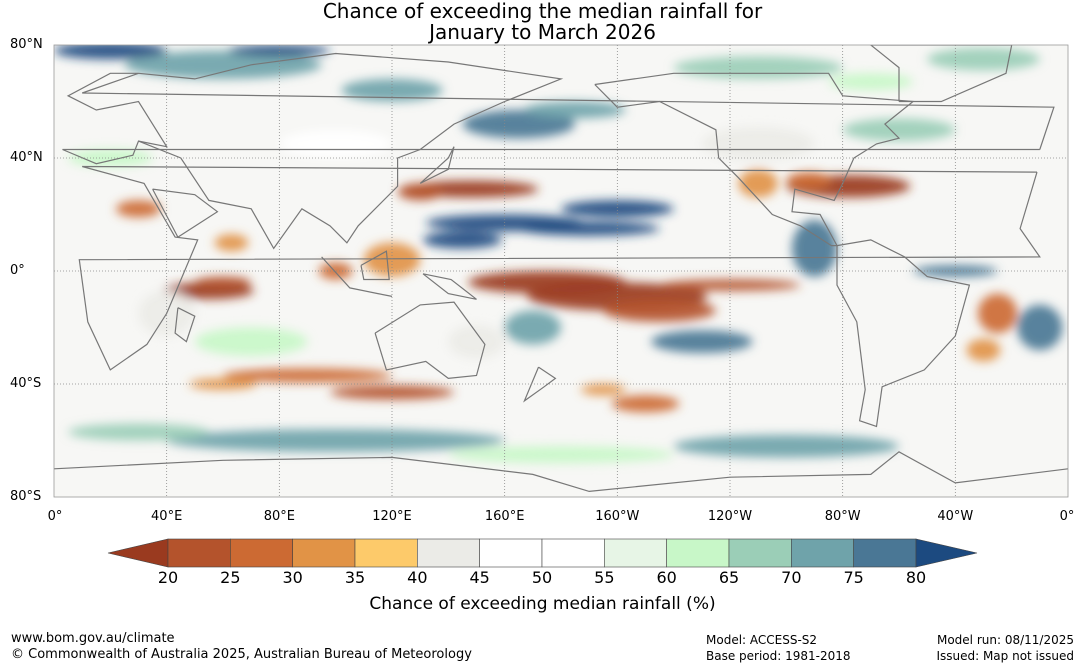 The image size is (1085, 667). I want to click on latitude-label: 40°N, so click(26, 157).